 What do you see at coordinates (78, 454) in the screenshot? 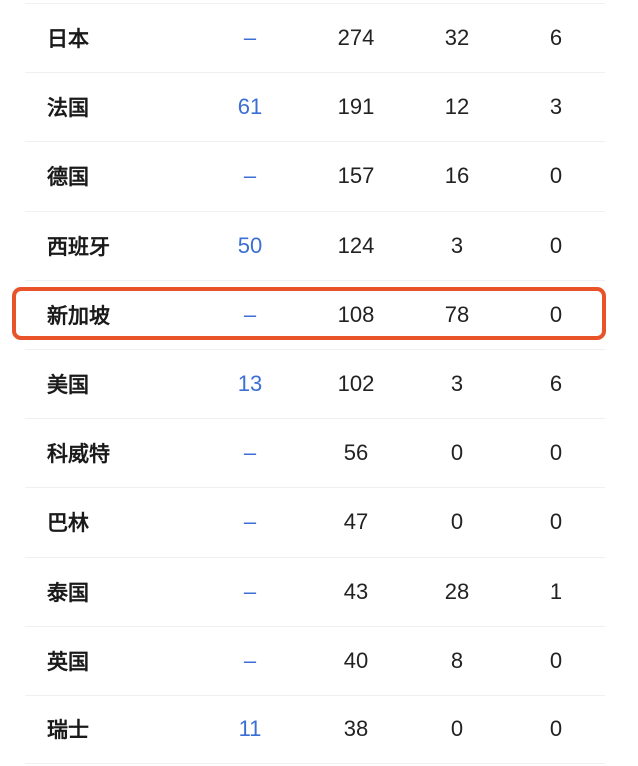
I see `country-name: 科威特` at bounding box center [78, 454].